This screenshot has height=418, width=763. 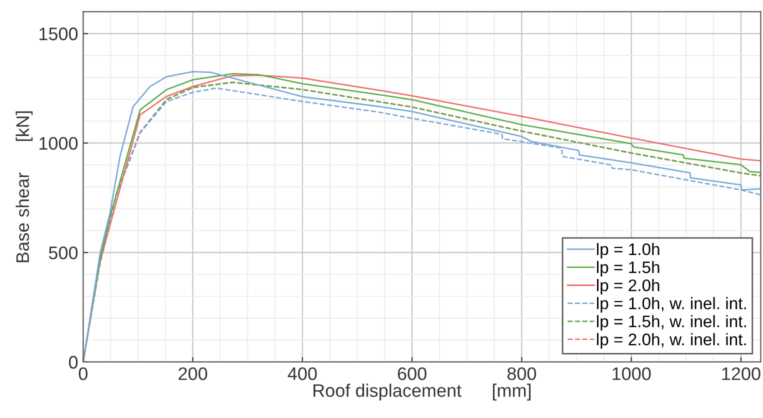 I want to click on x-tick-label: 200, so click(x=193, y=373).